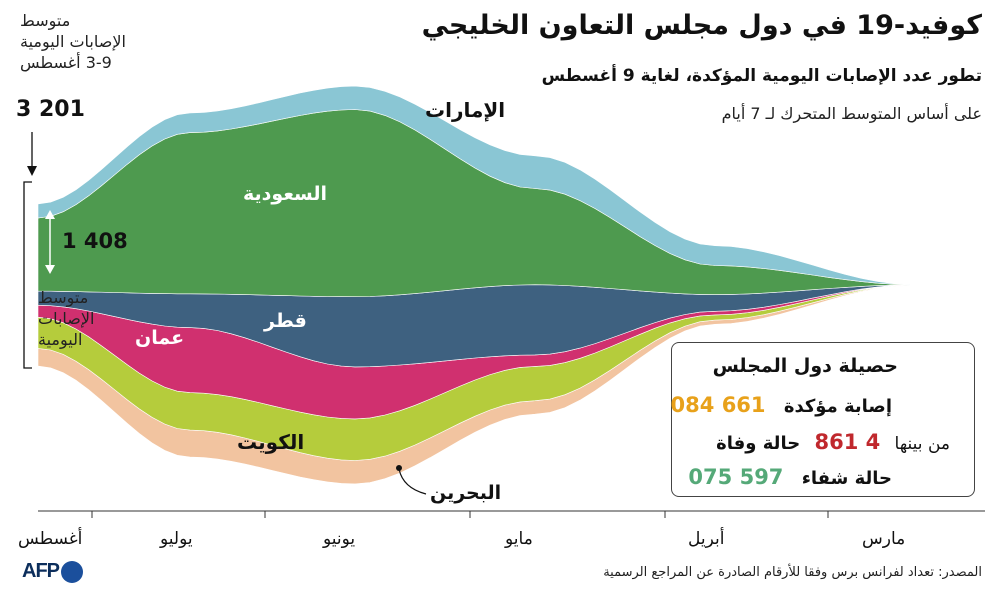  I want to click on avg-left-line3: اليومية, so click(60, 339).